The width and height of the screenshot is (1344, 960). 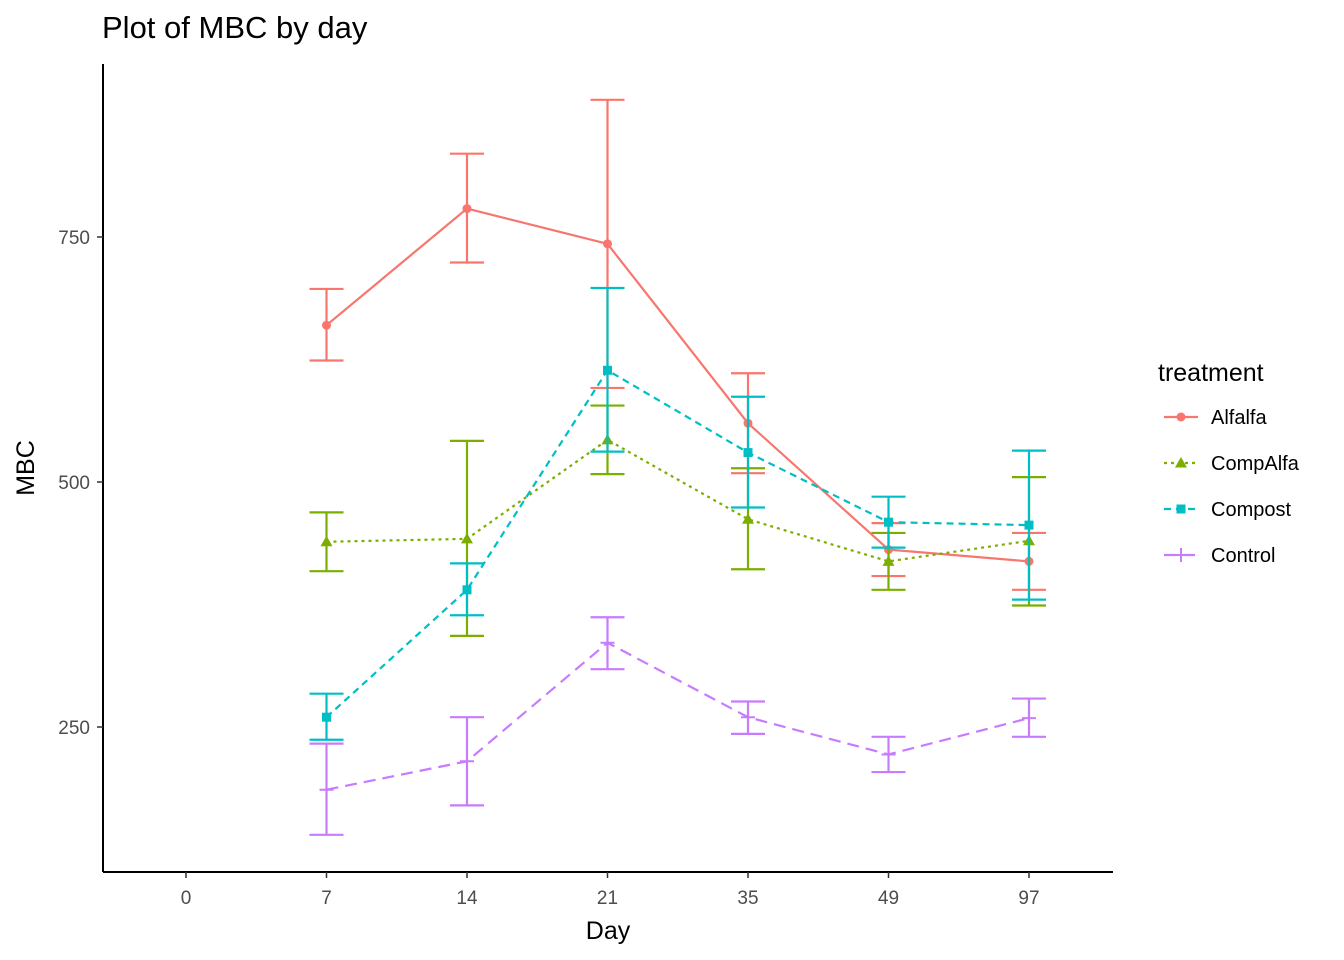 What do you see at coordinates (1251, 510) in the screenshot?
I see `legend-label: Compost` at bounding box center [1251, 510].